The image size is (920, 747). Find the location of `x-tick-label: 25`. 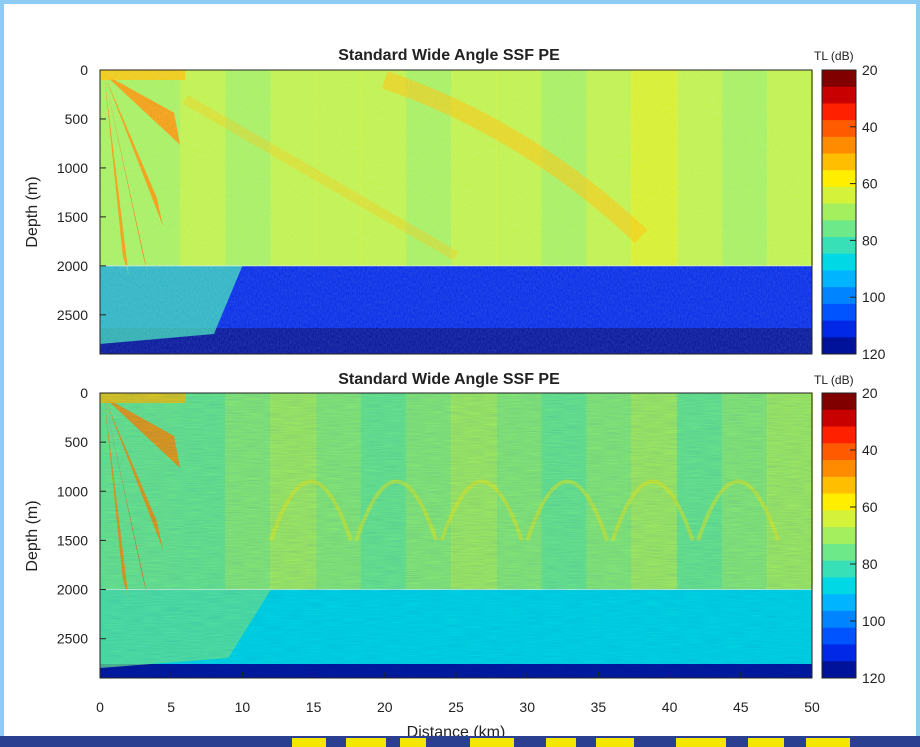

x-tick-label: 25 is located at coordinates (456, 707).